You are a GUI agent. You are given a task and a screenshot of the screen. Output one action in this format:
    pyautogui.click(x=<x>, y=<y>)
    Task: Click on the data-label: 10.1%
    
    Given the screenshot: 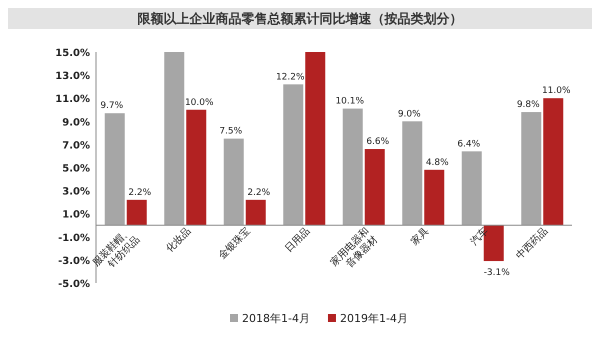 What is the action you would take?
    pyautogui.click(x=349, y=101)
    